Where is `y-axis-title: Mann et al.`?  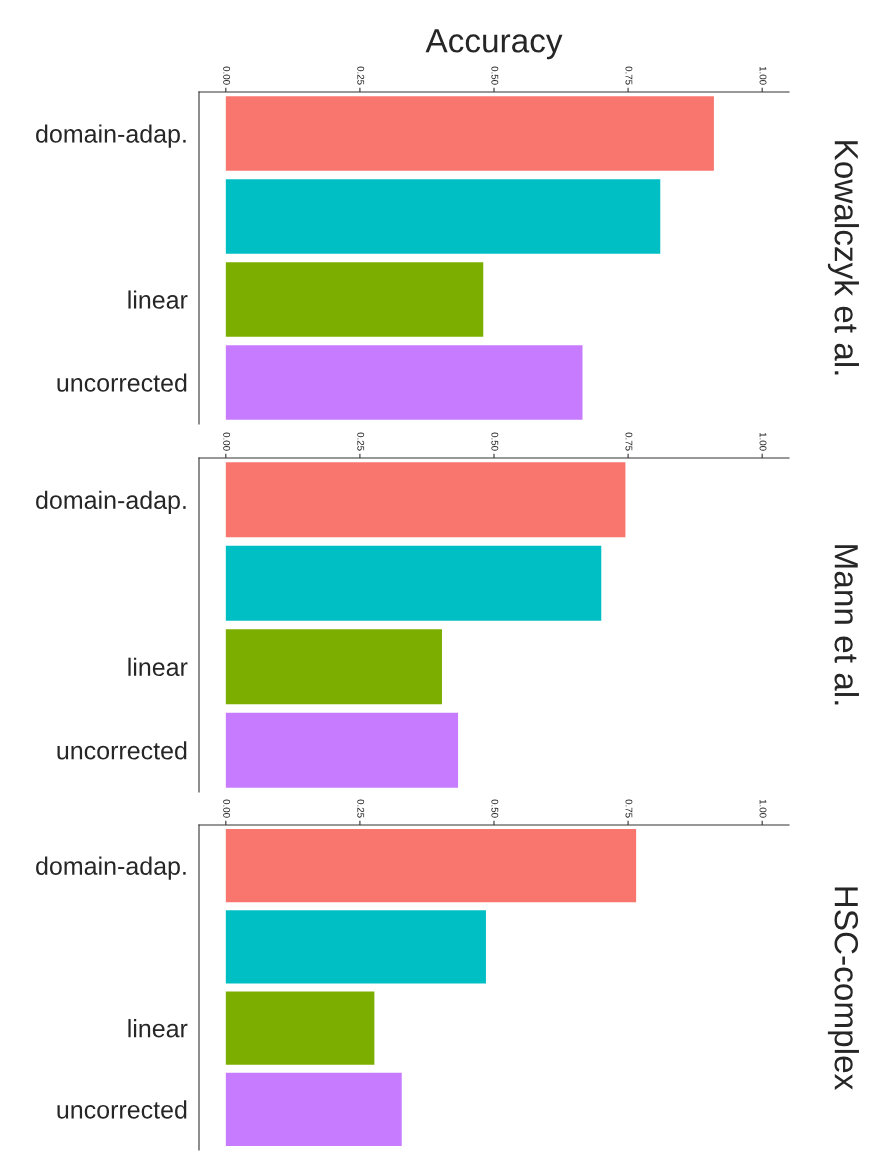
y-axis-title: Mann et al. is located at coordinates (846, 625).